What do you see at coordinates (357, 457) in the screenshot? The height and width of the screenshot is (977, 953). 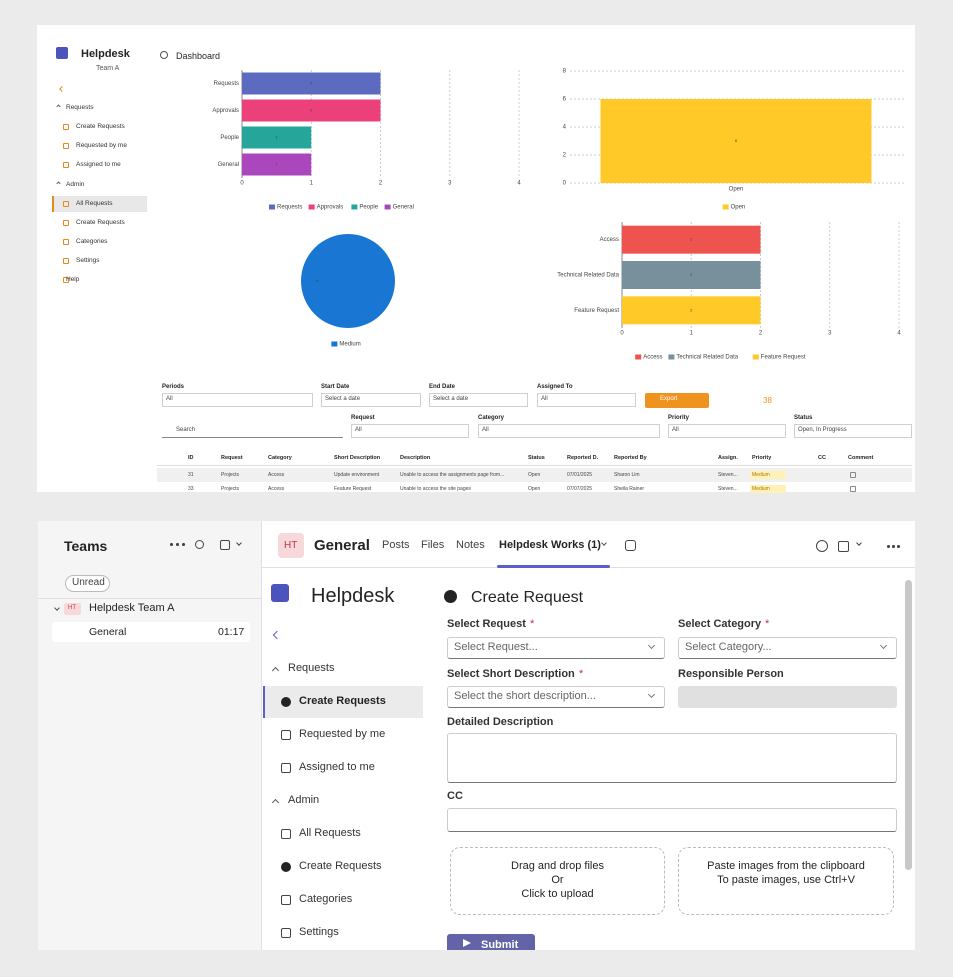 I see `headers: Short Description` at bounding box center [357, 457].